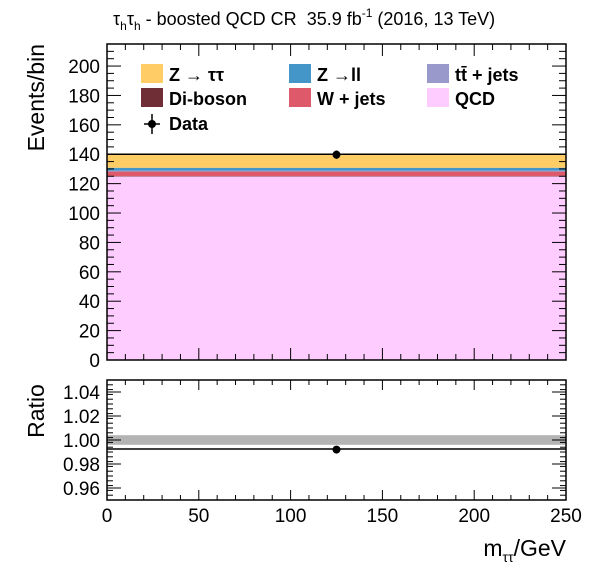 This screenshot has height=572, width=596. What do you see at coordinates (474, 516) in the screenshot?
I see `ratio-xtick-label: 200` at bounding box center [474, 516].